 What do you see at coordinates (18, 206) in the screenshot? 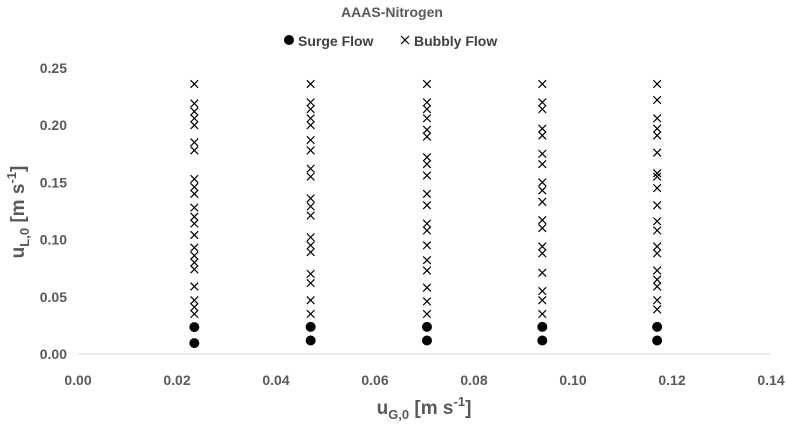
I see `y-axis-label-units: [m s` at bounding box center [18, 206].